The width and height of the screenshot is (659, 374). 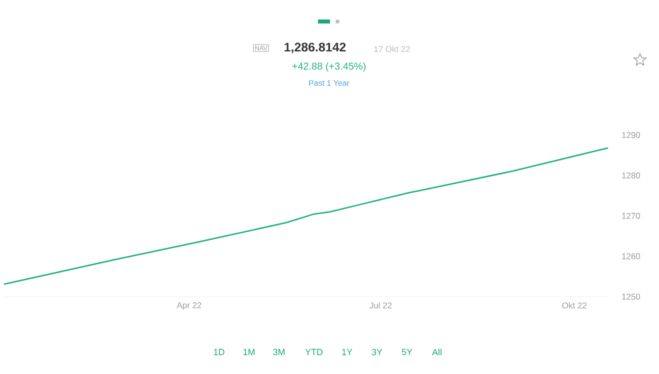 I want to click on text: 5Y, so click(x=407, y=352).